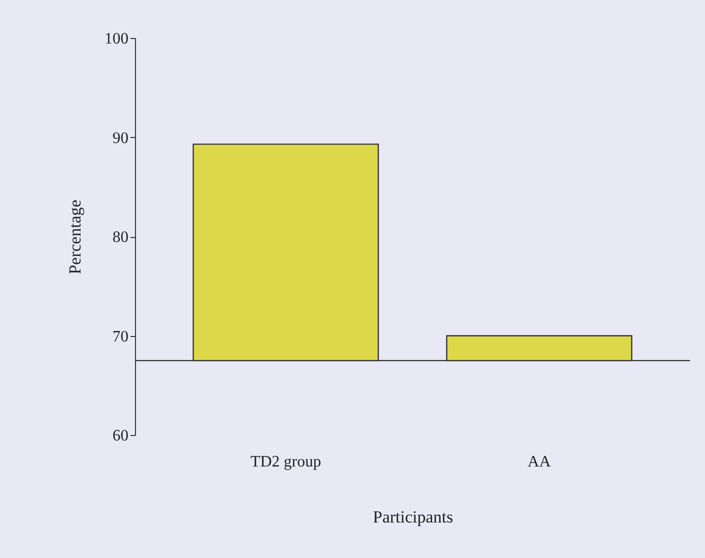 This screenshot has width=705, height=558. I want to click on y-tick-label: 70, so click(120, 337).